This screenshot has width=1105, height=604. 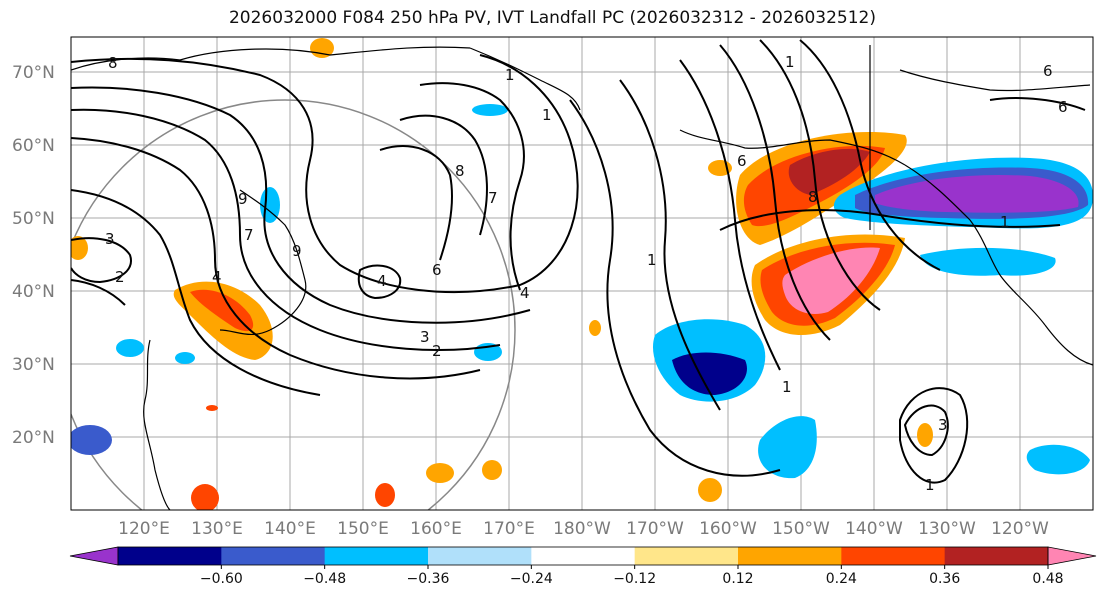 What do you see at coordinates (947, 529) in the screenshot?
I see `lon-label: 130°W` at bounding box center [947, 529].